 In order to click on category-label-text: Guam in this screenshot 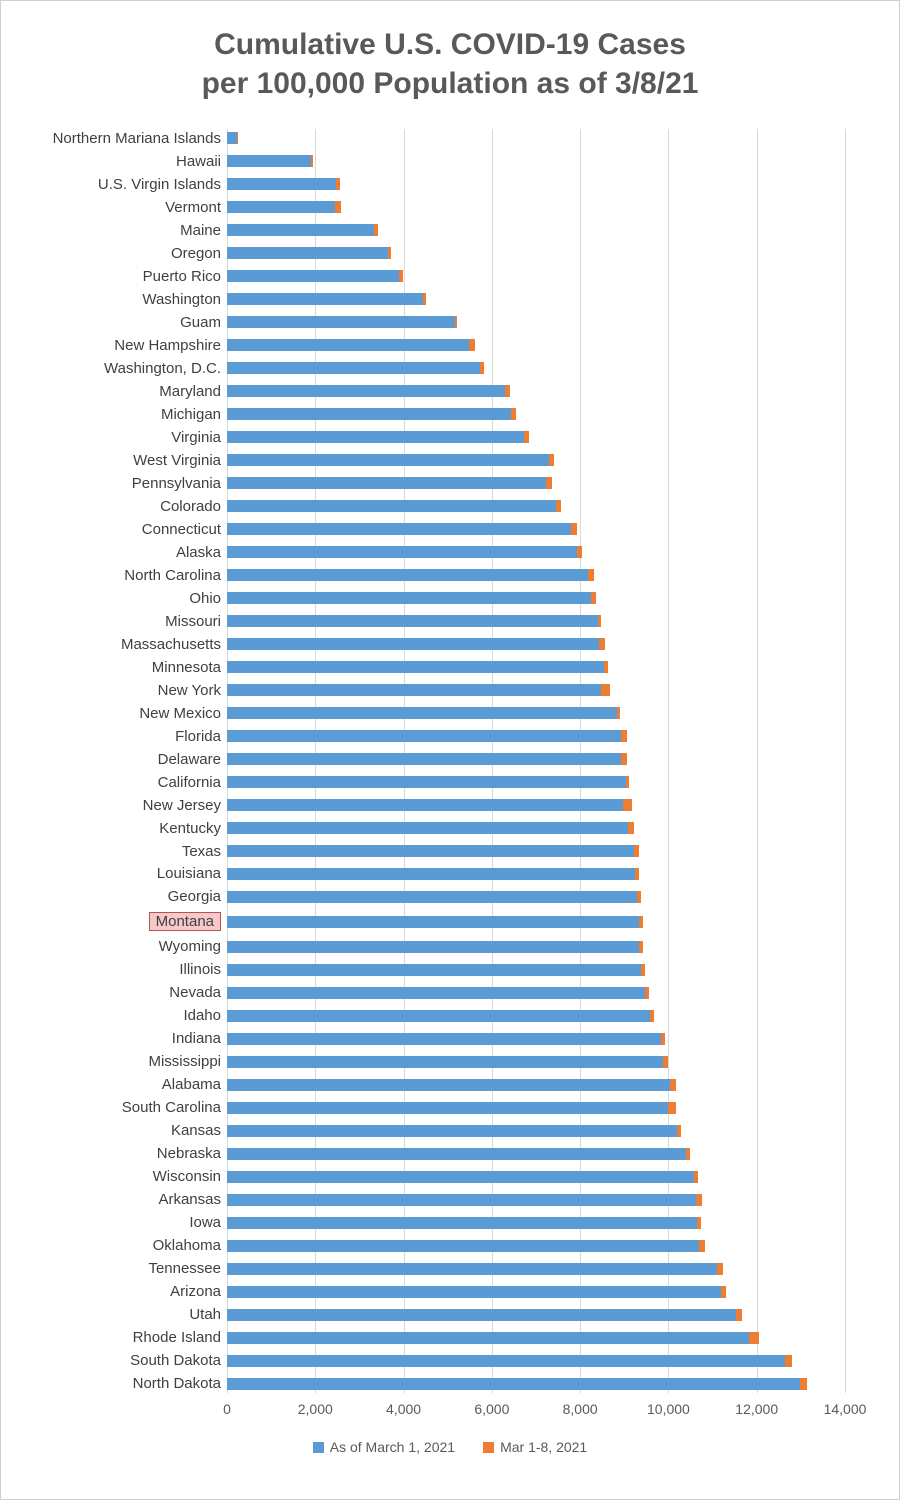, I will do `click(200, 322)`.